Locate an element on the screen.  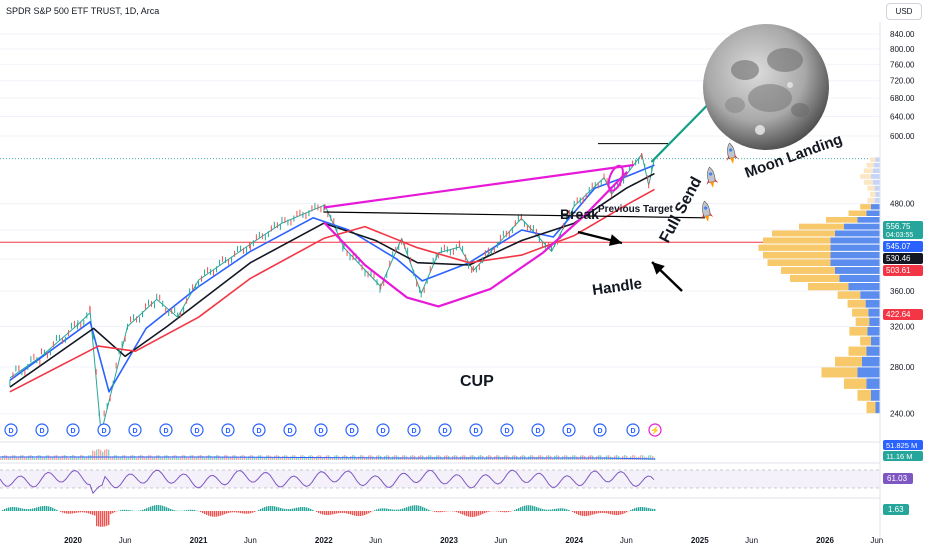
y-tick-label: 240.00 is located at coordinates (902, 414).